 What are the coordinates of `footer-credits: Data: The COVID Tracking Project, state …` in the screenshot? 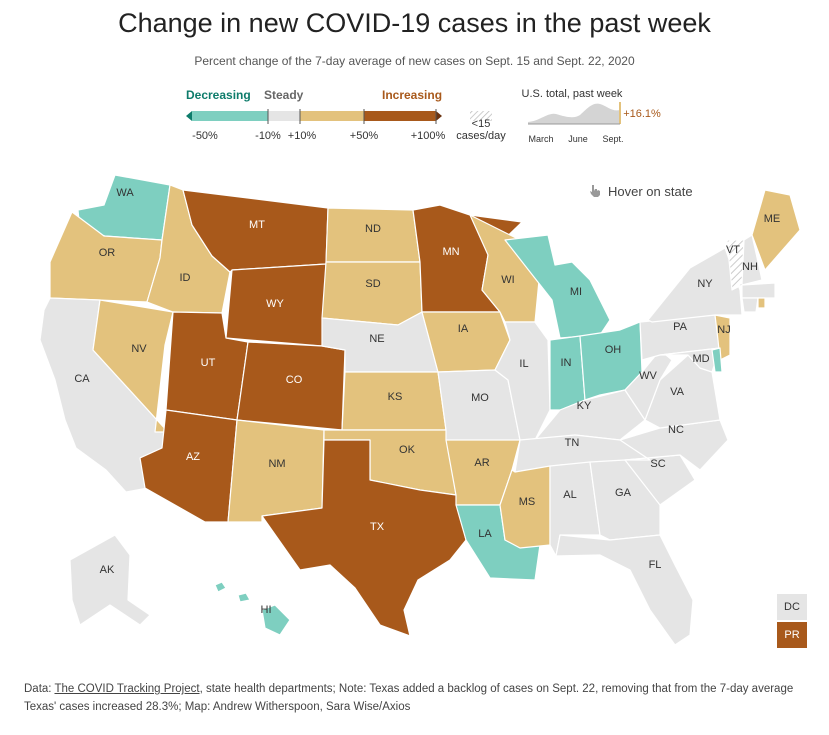 It's located at (419, 698).